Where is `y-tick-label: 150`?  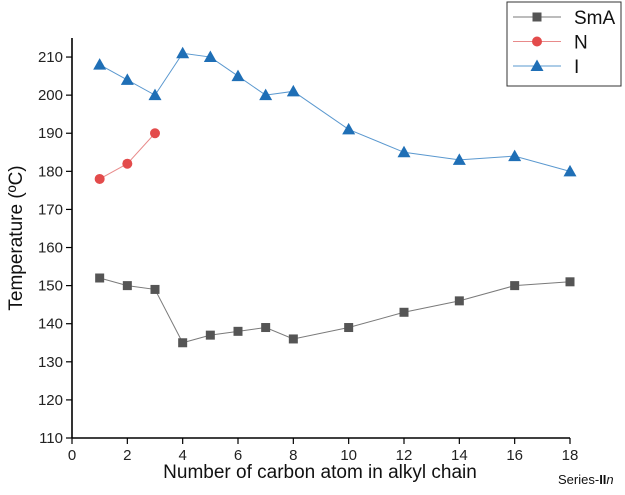
y-tick-label: 150 is located at coordinates (50, 286).